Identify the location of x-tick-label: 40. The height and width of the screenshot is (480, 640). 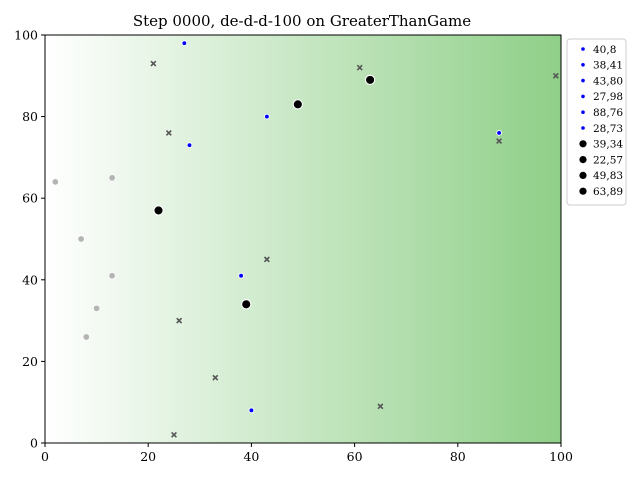
(251, 456).